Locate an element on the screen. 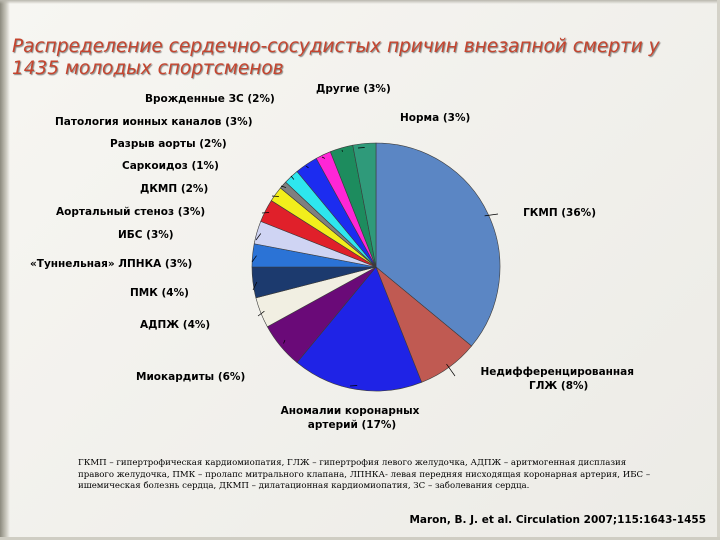  slice-label: ГКМП (36%) is located at coordinates (559, 213).